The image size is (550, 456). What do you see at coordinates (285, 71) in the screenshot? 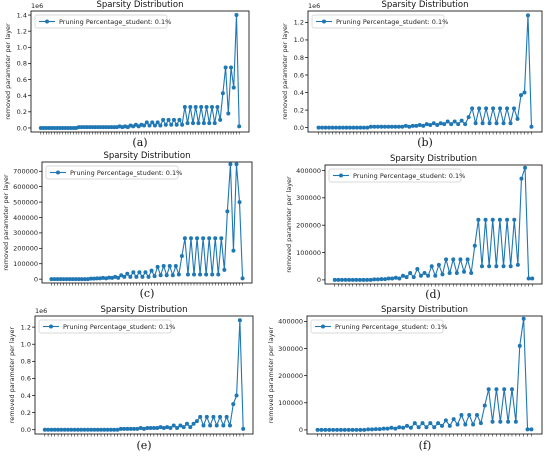
I see `y-axis-label: removed parameter per layer` at bounding box center [285, 71].